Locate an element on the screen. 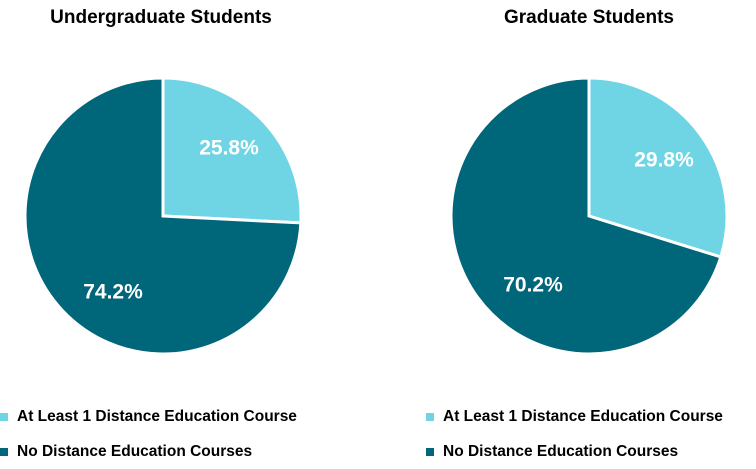 The image size is (756, 469). data-label-none: 70.2% is located at coordinates (533, 285).